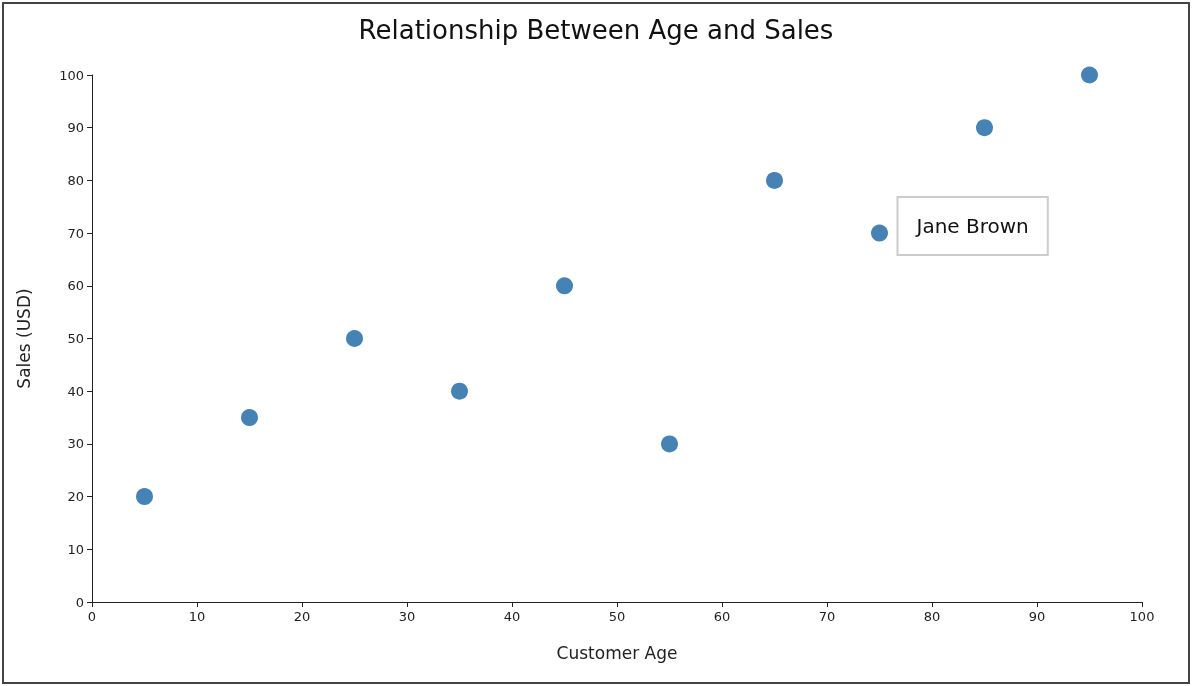 The image size is (1192, 686). I want to click on y-tick-label: 20, so click(75, 497).